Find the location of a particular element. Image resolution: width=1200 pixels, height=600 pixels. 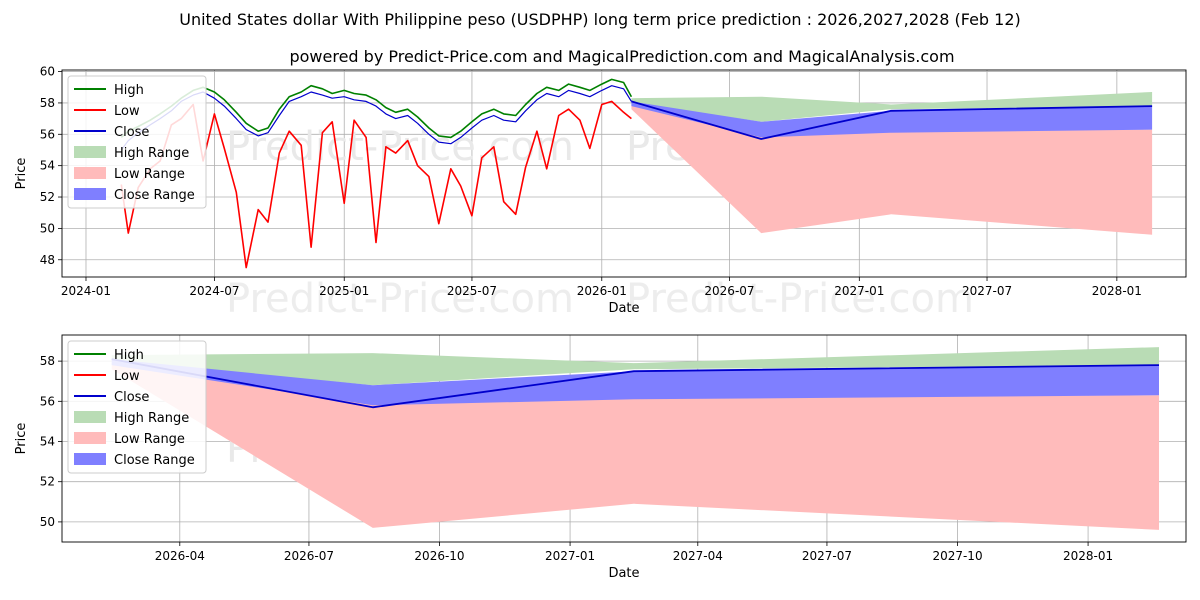

x-tick-label: 2027-10 is located at coordinates (957, 556).